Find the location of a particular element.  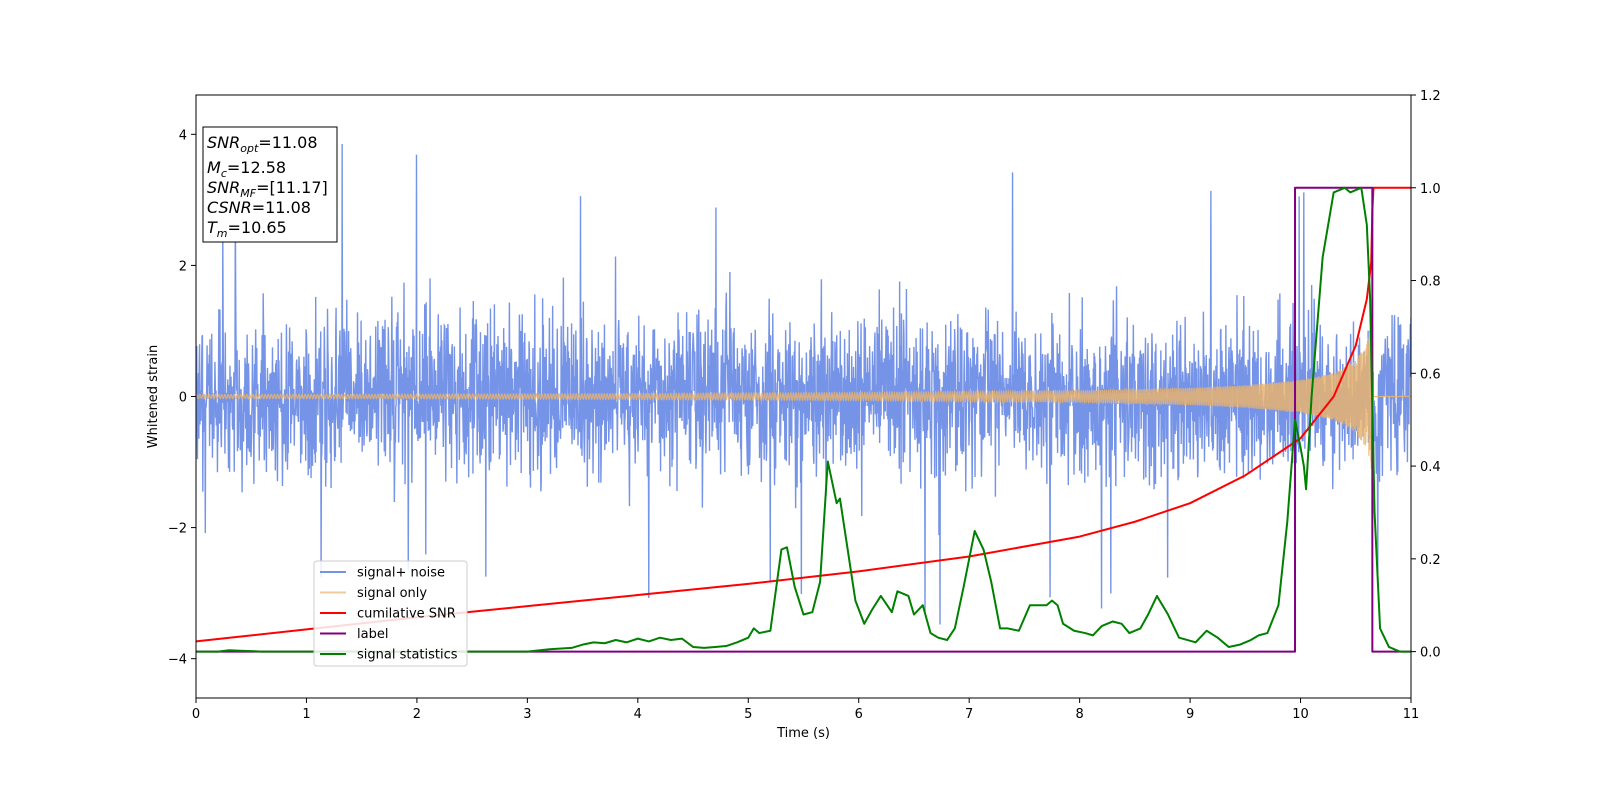

y2-tick-label: 0.8 is located at coordinates (1430, 282).